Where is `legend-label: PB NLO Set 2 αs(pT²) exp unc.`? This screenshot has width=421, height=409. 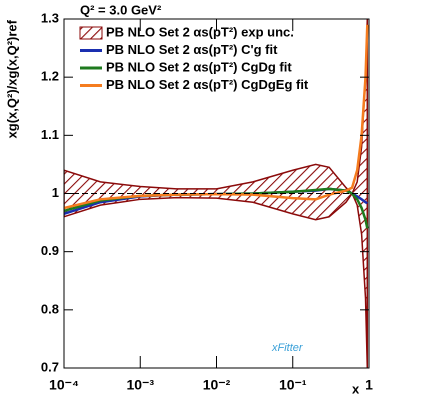 legend-label: PB NLO Set 2 αs(pT²) exp unc. is located at coordinates (200, 31).